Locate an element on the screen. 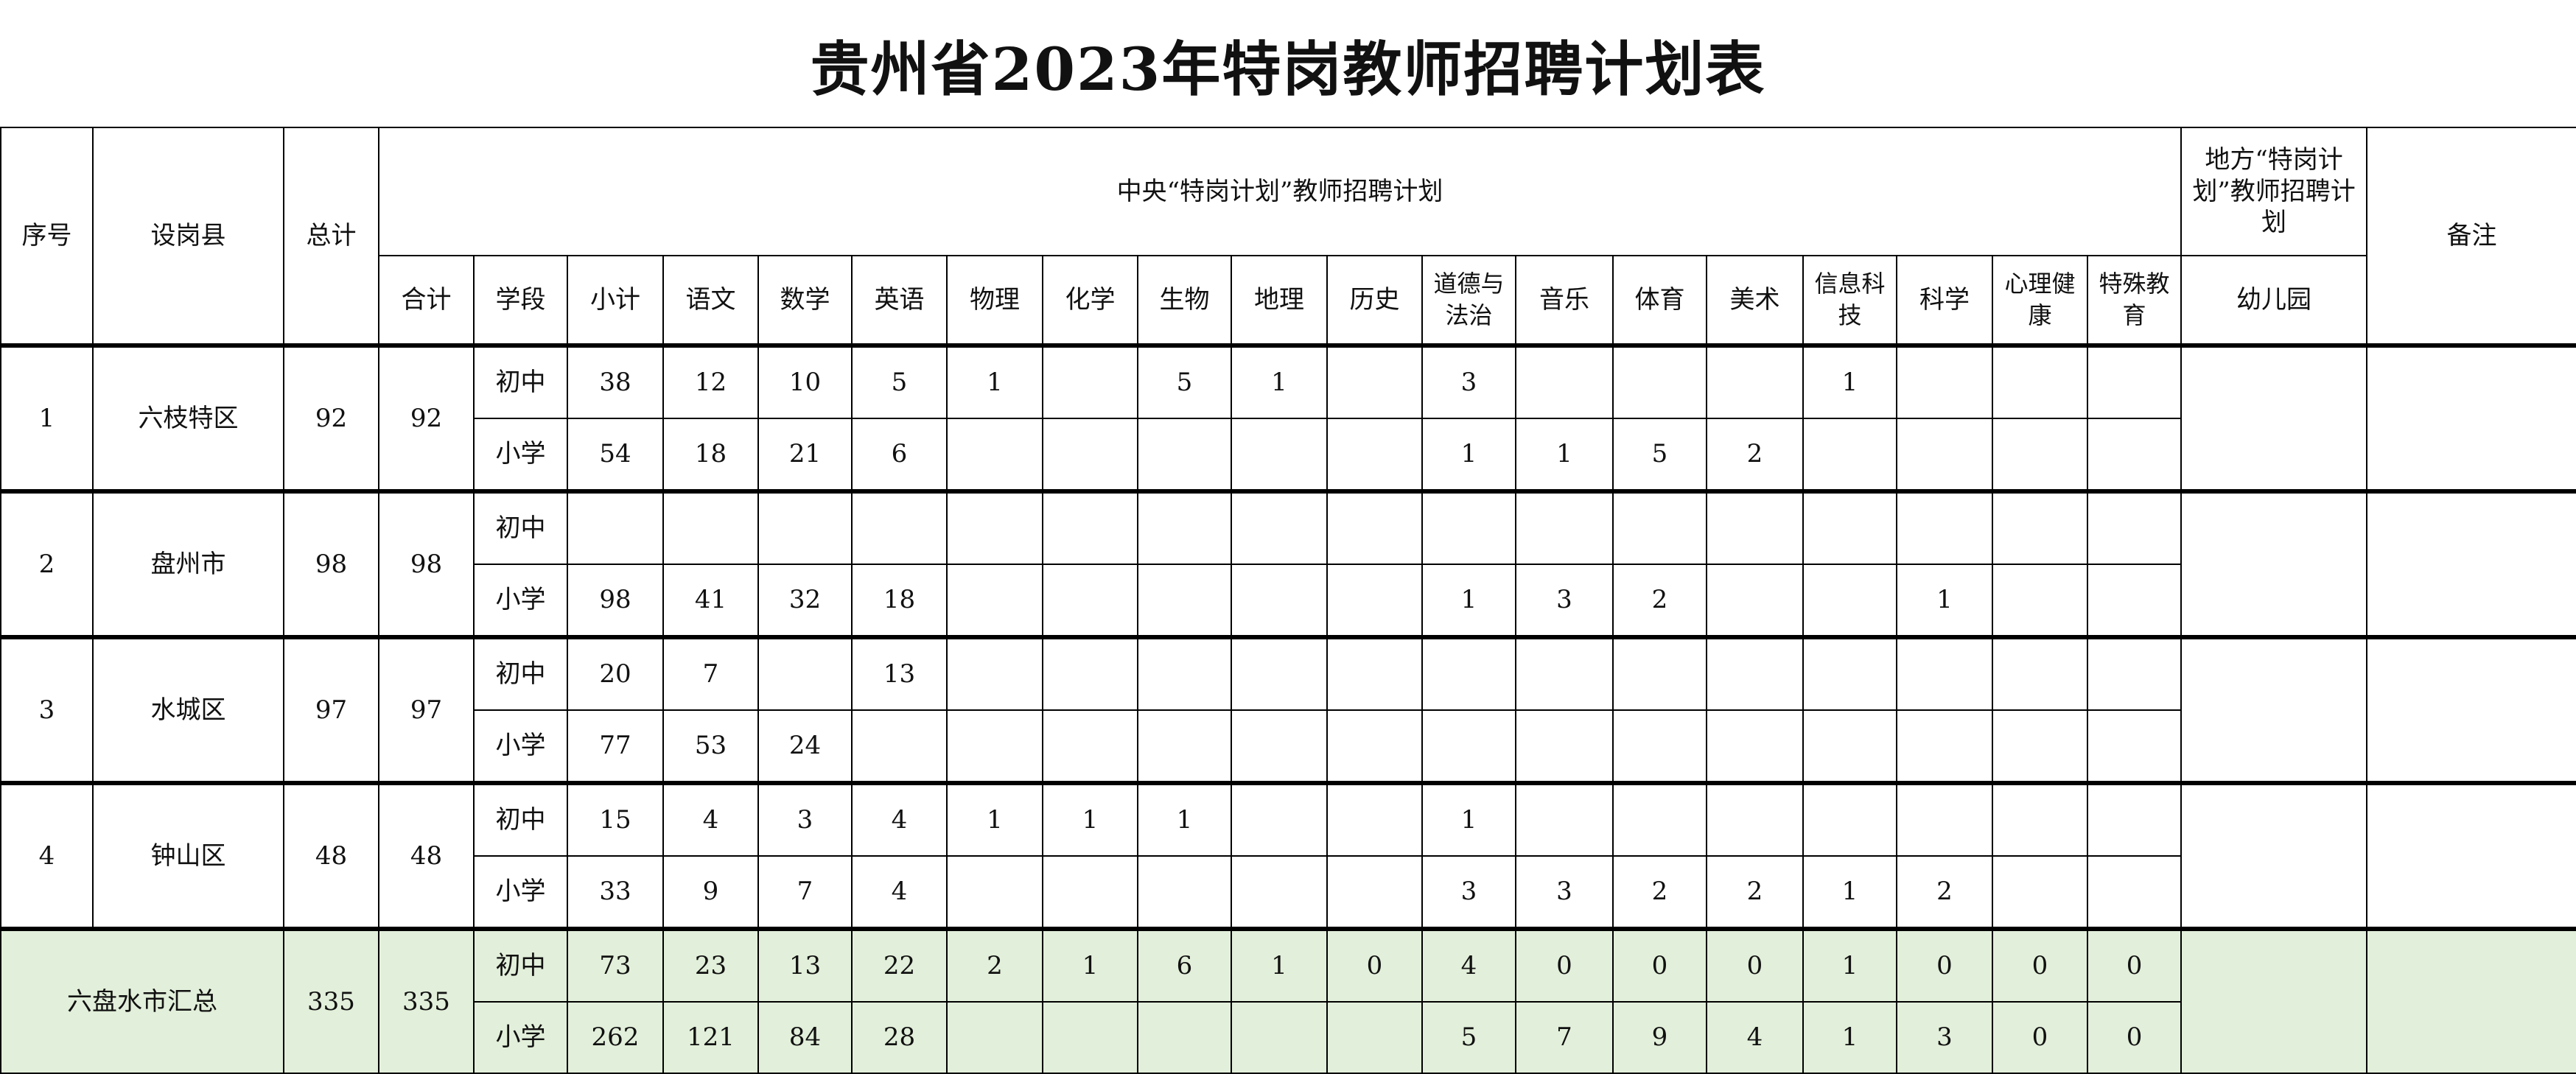  cell-total: 92 is located at coordinates (331, 417).